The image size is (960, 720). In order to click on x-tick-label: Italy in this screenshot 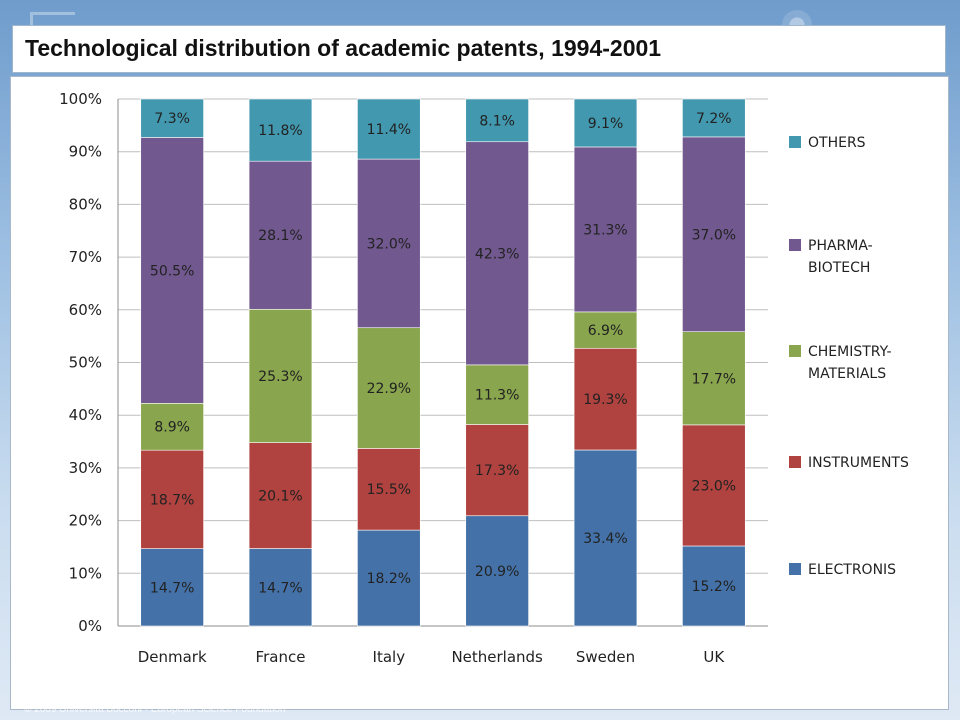, I will do `click(389, 657)`.